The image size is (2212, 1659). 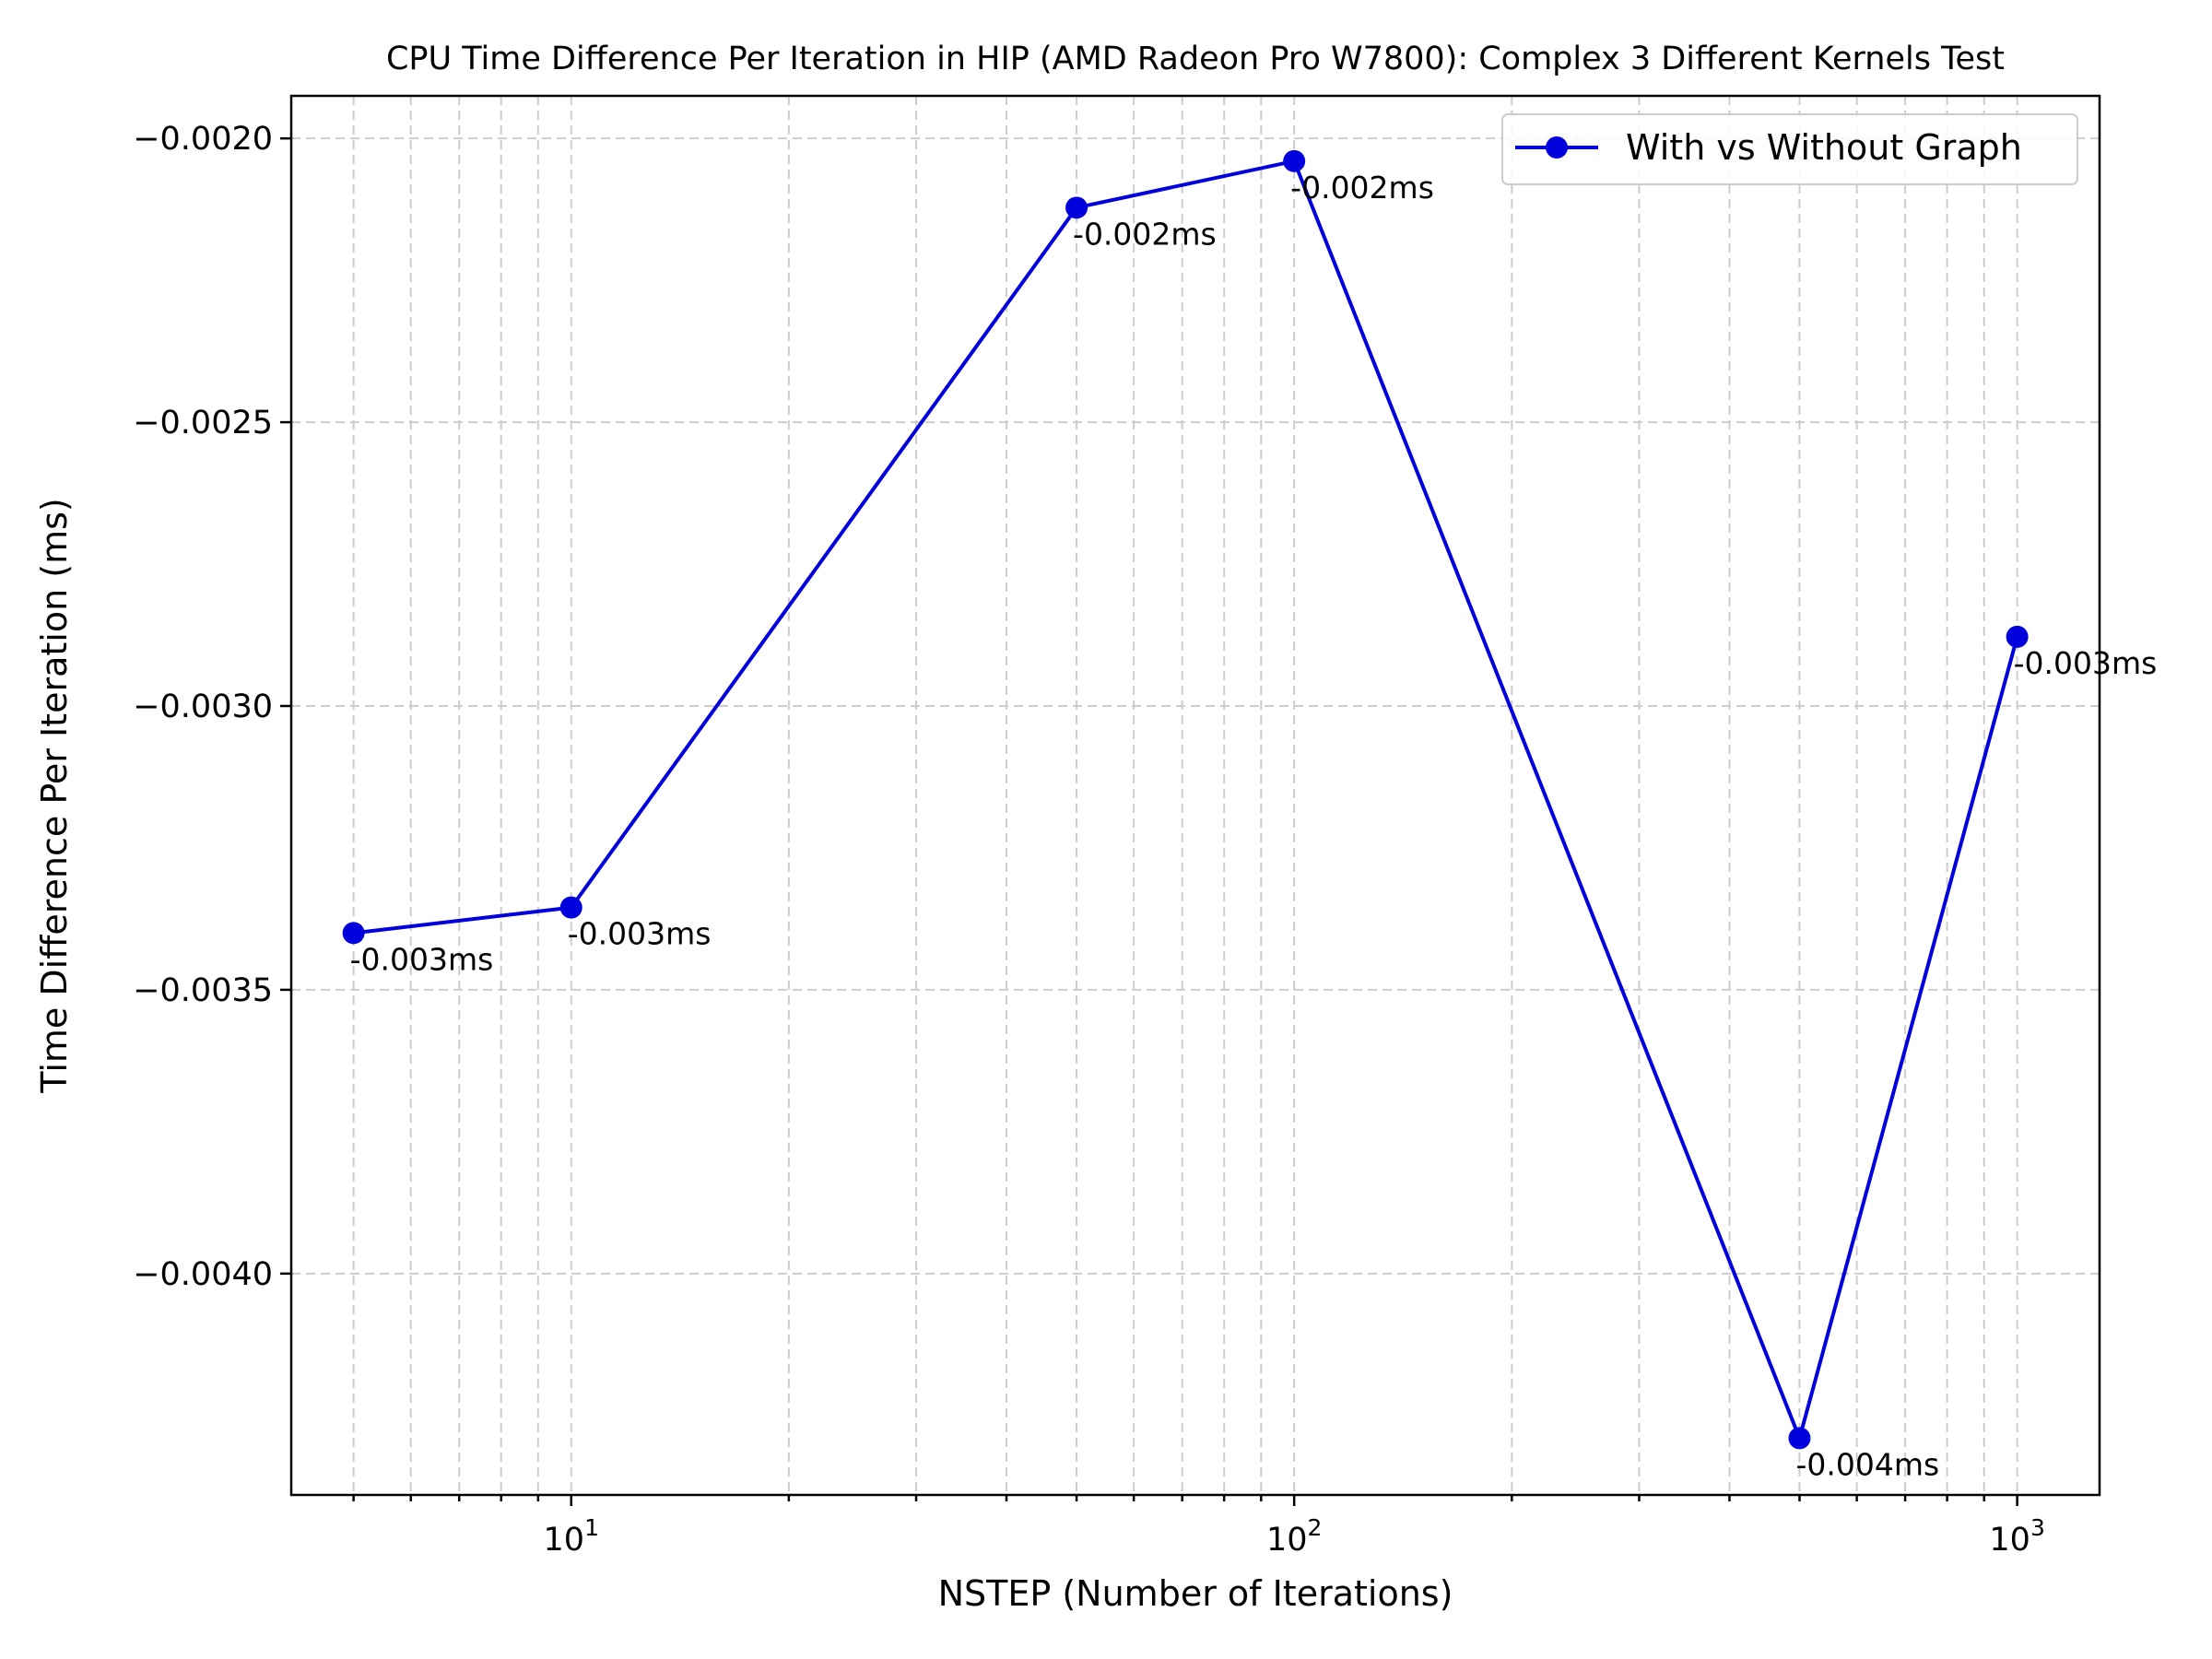 What do you see at coordinates (54, 795) in the screenshot?
I see `y-axis-label: Time Difference Per Iteration (ms)` at bounding box center [54, 795].